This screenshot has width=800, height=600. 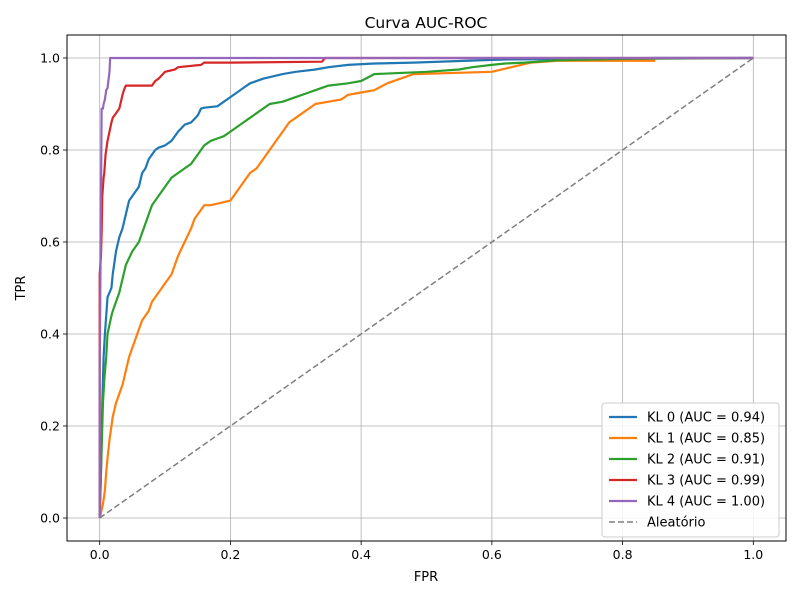 What do you see at coordinates (706, 502) in the screenshot?
I see `legend-label: KL 4 (AUC = 1.00)` at bounding box center [706, 502].